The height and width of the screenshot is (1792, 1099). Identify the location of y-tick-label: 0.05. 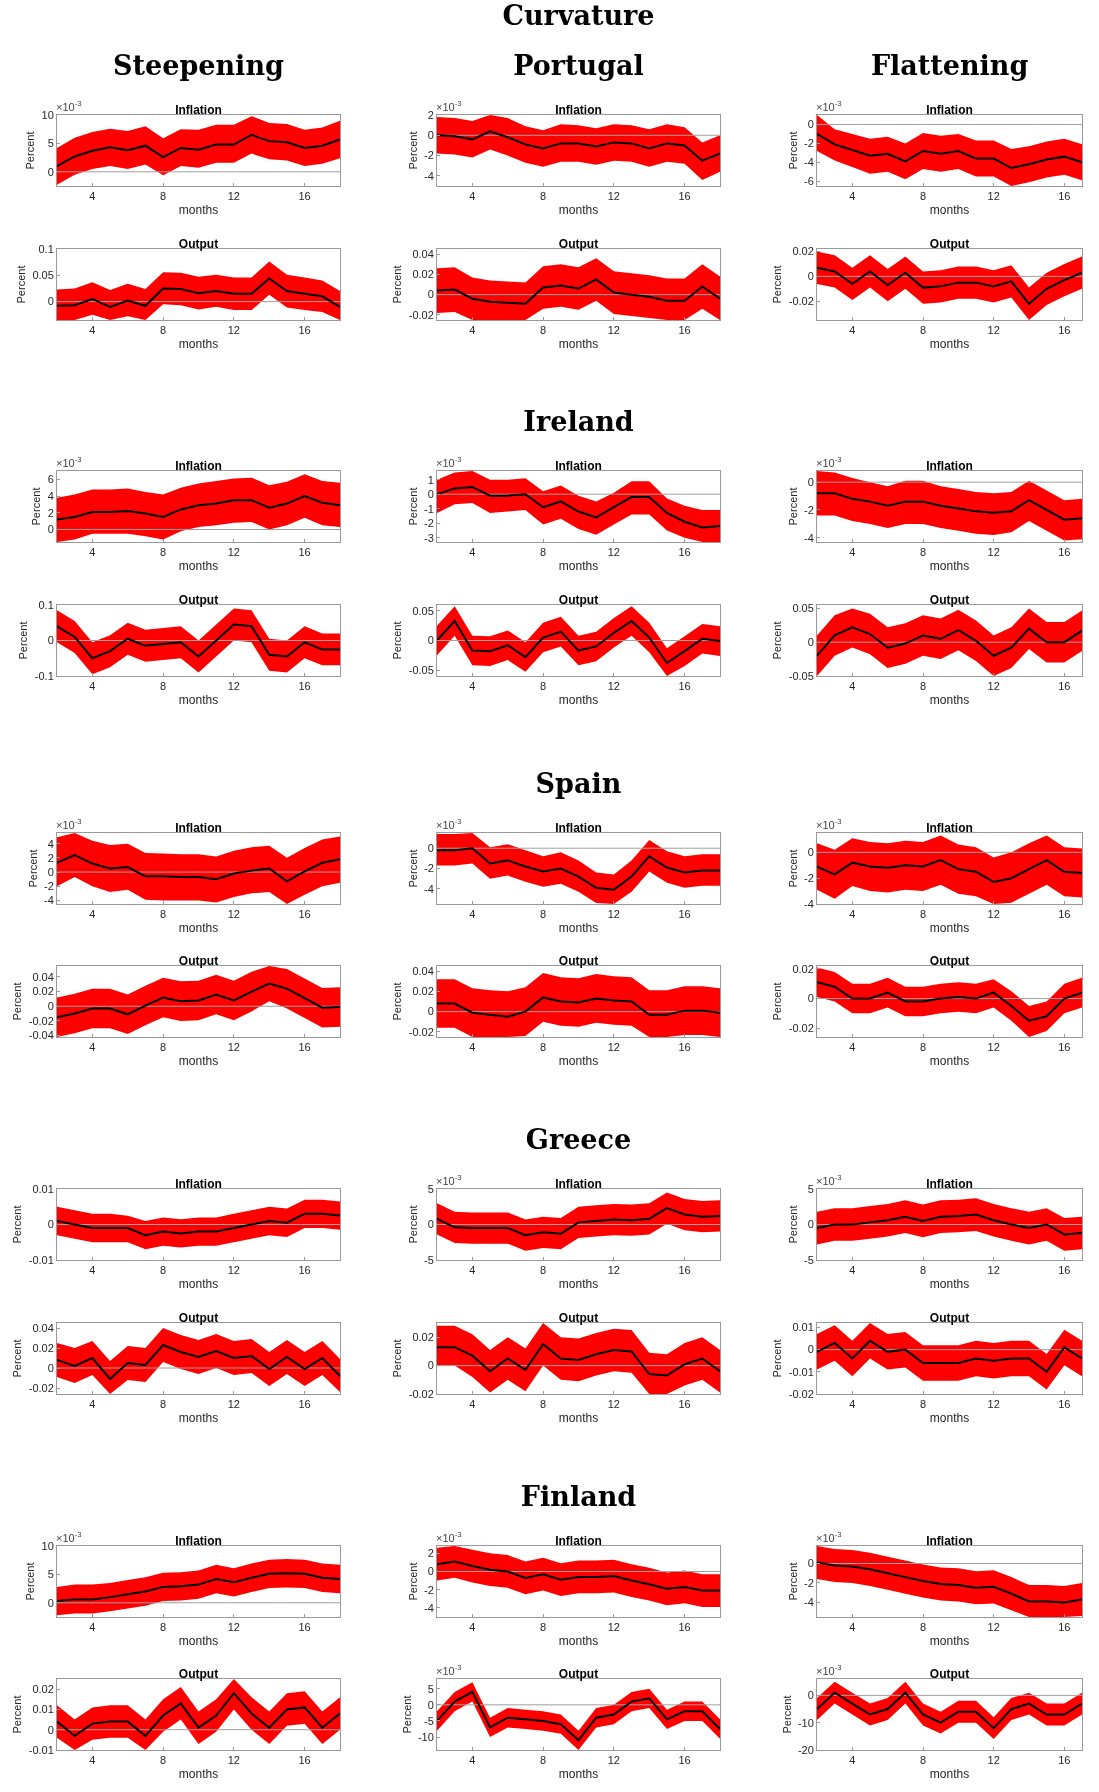
(803, 608).